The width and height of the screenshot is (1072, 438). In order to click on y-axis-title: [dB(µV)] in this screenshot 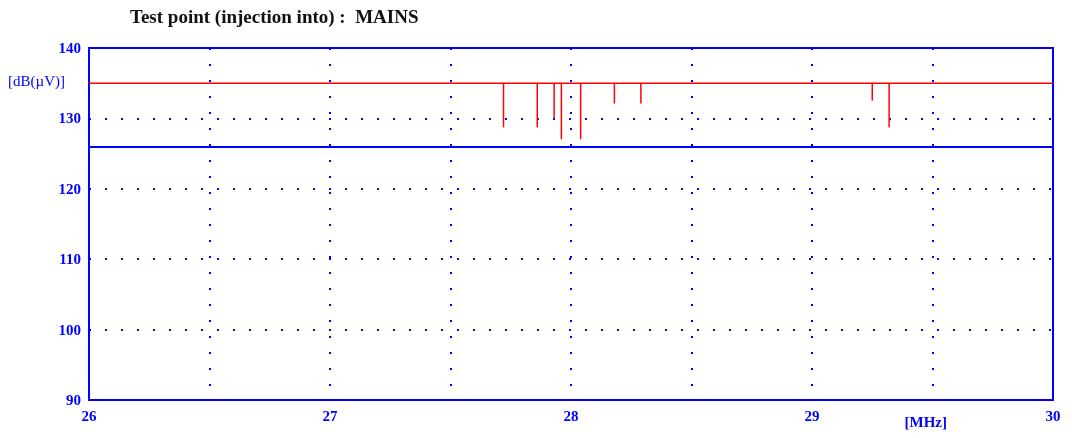, I will do `click(36, 81)`.